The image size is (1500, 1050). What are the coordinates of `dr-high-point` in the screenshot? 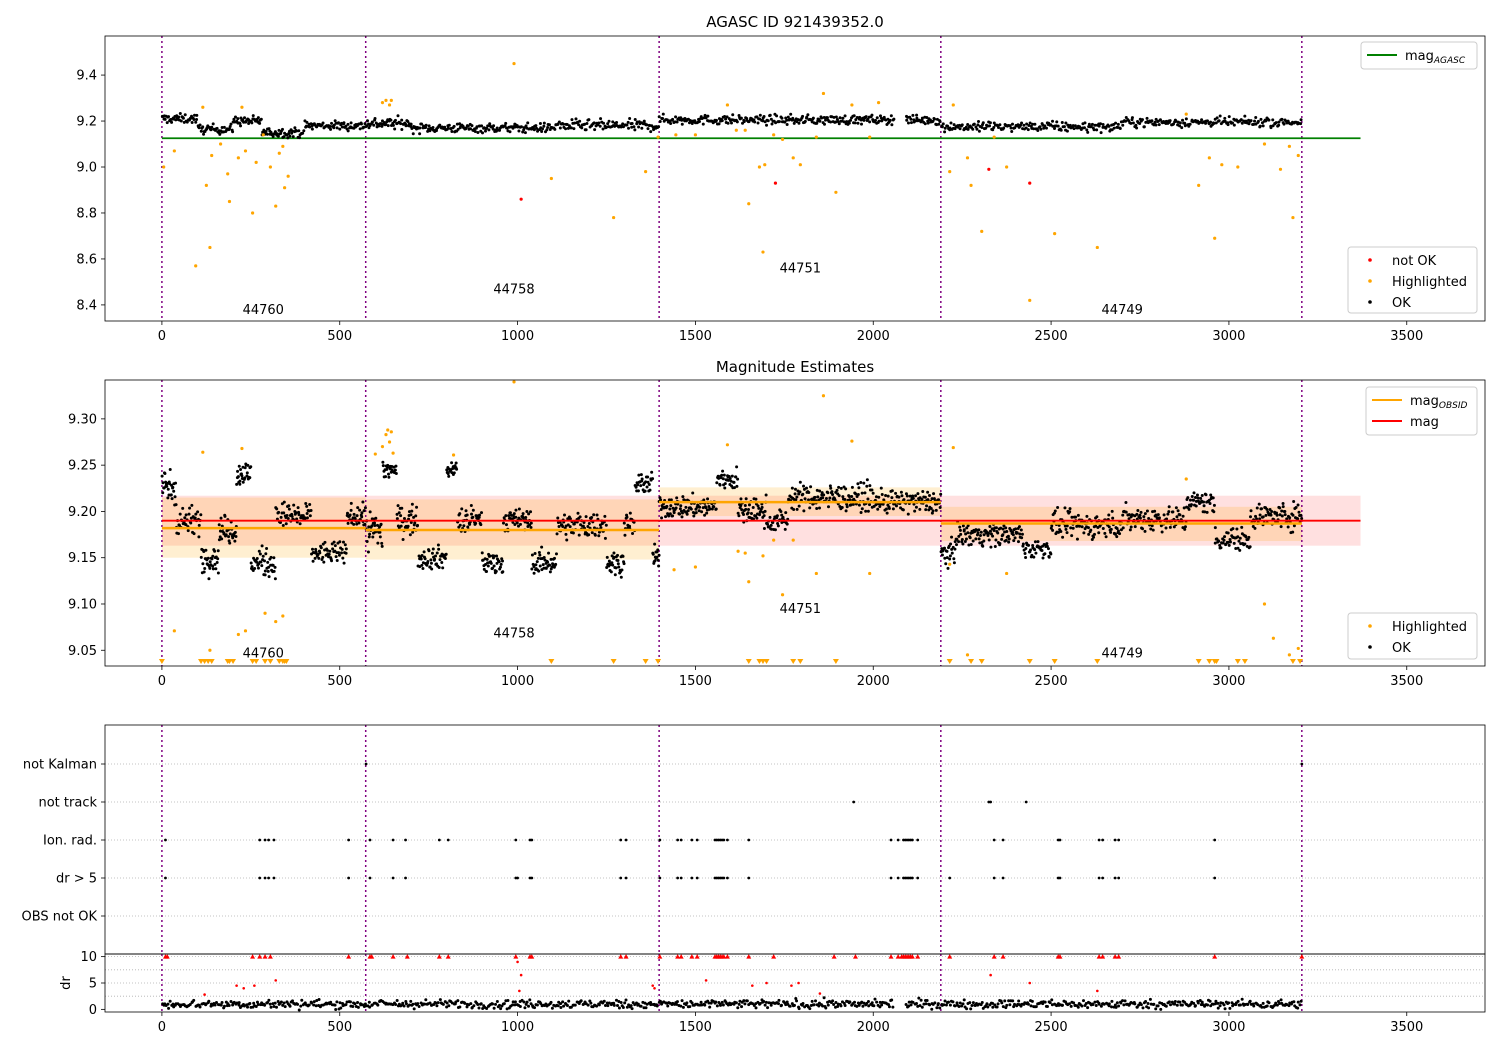 It's located at (1097, 991).